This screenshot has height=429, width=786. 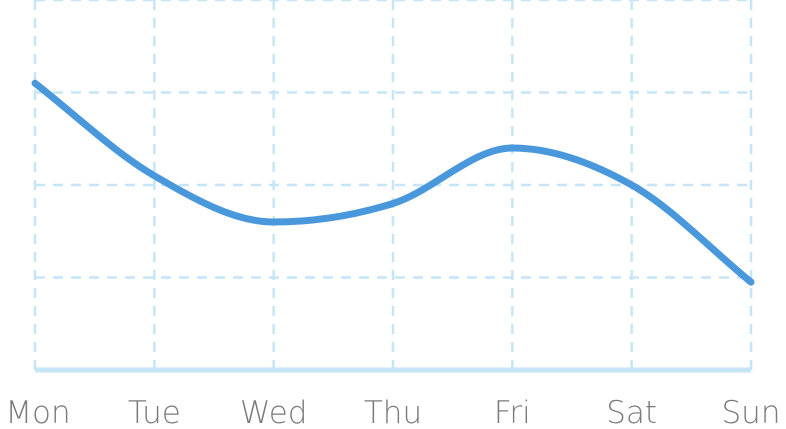 I want to click on x-tick-label: Mon, so click(x=37, y=412).